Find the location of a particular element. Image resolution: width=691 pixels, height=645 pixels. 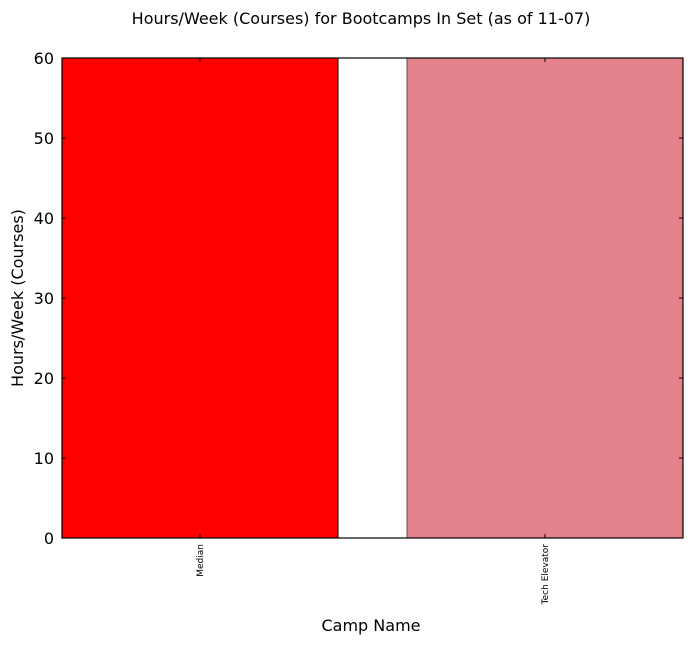

x-axis-label: Camp Name is located at coordinates (370, 625).